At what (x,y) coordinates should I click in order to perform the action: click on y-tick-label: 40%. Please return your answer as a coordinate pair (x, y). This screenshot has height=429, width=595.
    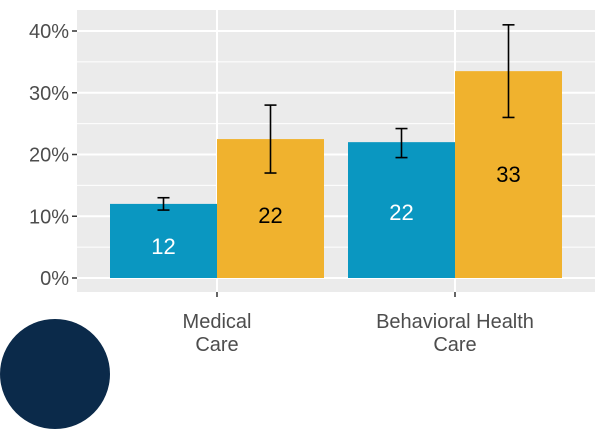
    Looking at the image, I should click on (49, 32).